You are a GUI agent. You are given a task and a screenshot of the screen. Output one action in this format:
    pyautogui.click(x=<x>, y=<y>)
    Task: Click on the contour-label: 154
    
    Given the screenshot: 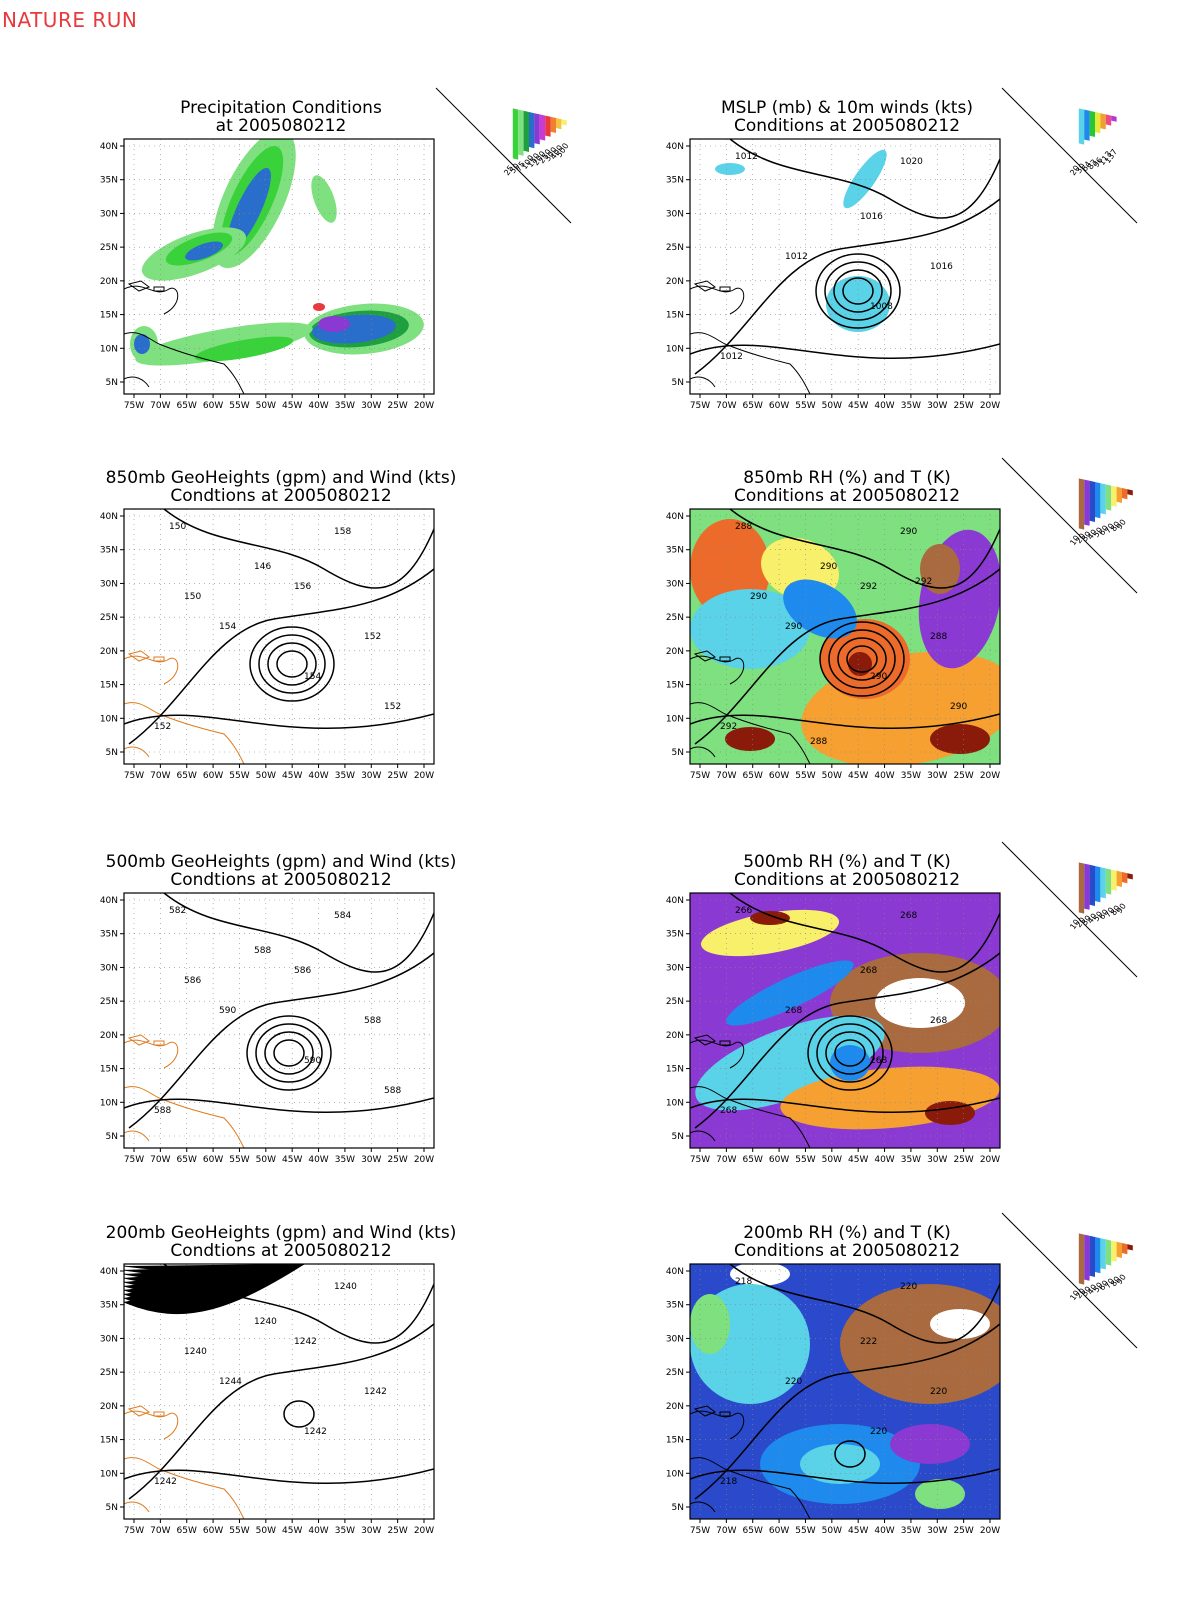 What is the action you would take?
    pyautogui.click(x=312, y=677)
    